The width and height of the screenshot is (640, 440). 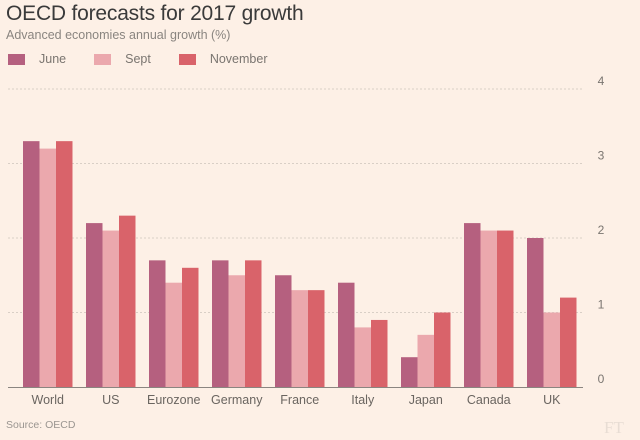 What do you see at coordinates (187, 59) in the screenshot?
I see `legend-swatch-november` at bounding box center [187, 59].